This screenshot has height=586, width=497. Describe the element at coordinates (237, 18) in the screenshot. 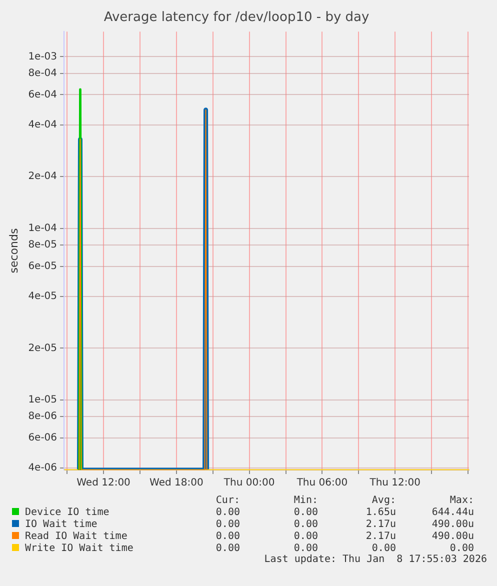

I see `chart-title: Average latency for /dev/loop10 - by day` at that location.